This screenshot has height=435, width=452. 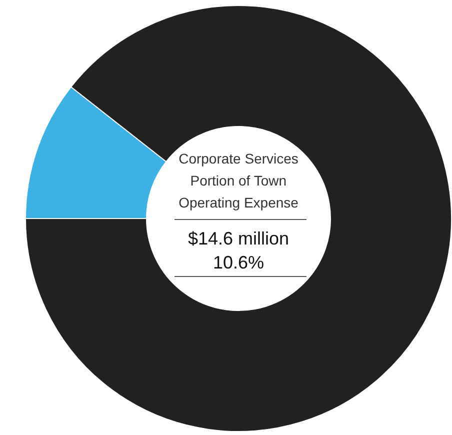 What do you see at coordinates (238, 262) in the screenshot?
I see `text: 10.6%` at bounding box center [238, 262].